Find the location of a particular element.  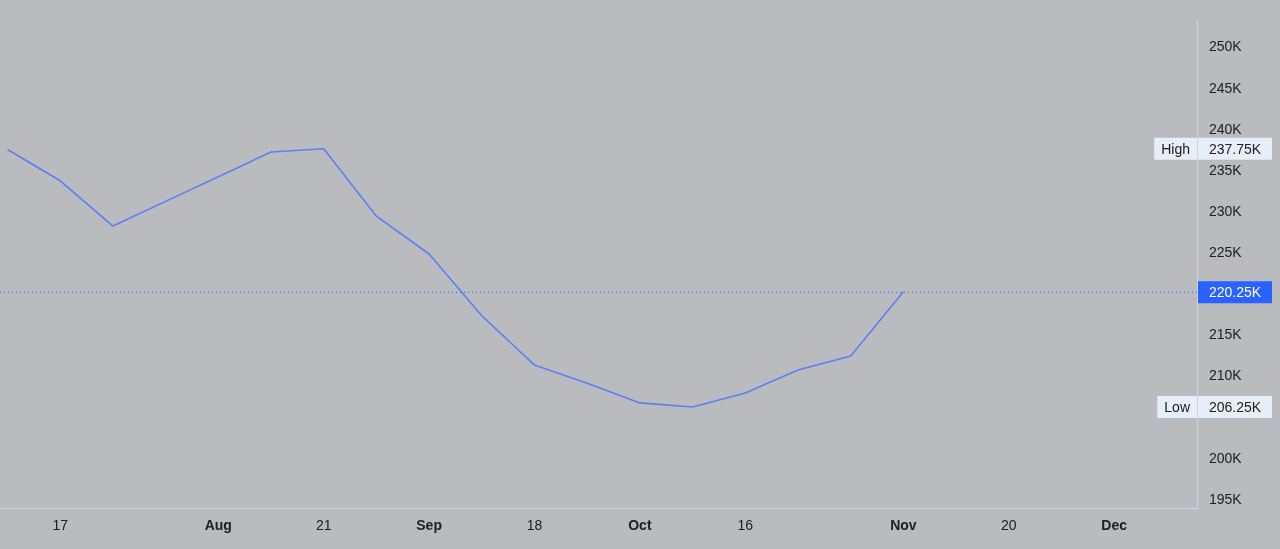

y-tick-label: 210K is located at coordinates (1226, 375).